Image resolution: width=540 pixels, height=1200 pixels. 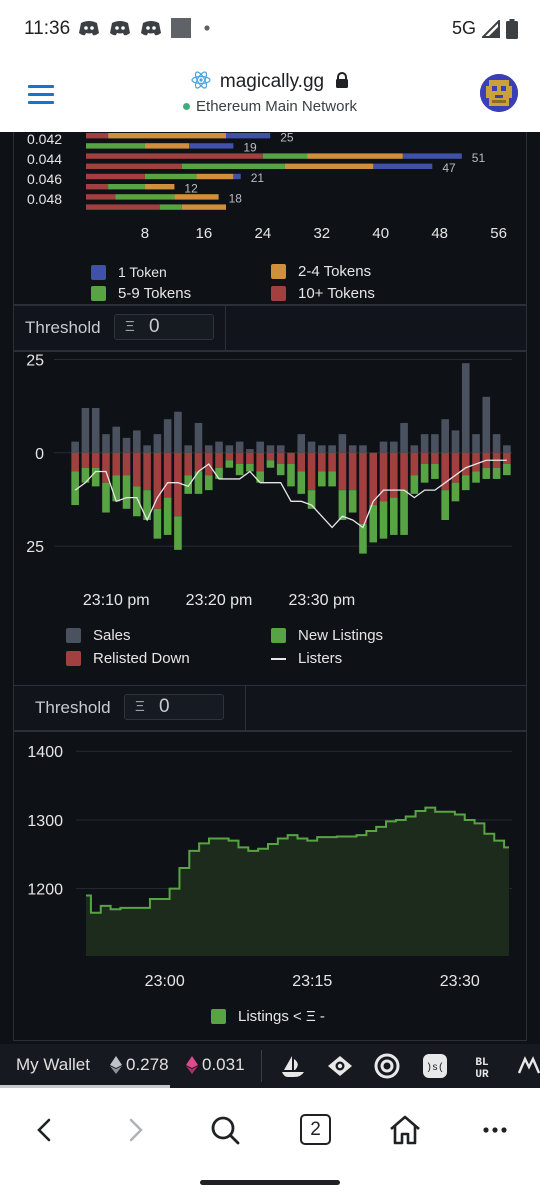 I want to click on site-header: magically.gg Ethereum Main Network, so click(x=270, y=96).